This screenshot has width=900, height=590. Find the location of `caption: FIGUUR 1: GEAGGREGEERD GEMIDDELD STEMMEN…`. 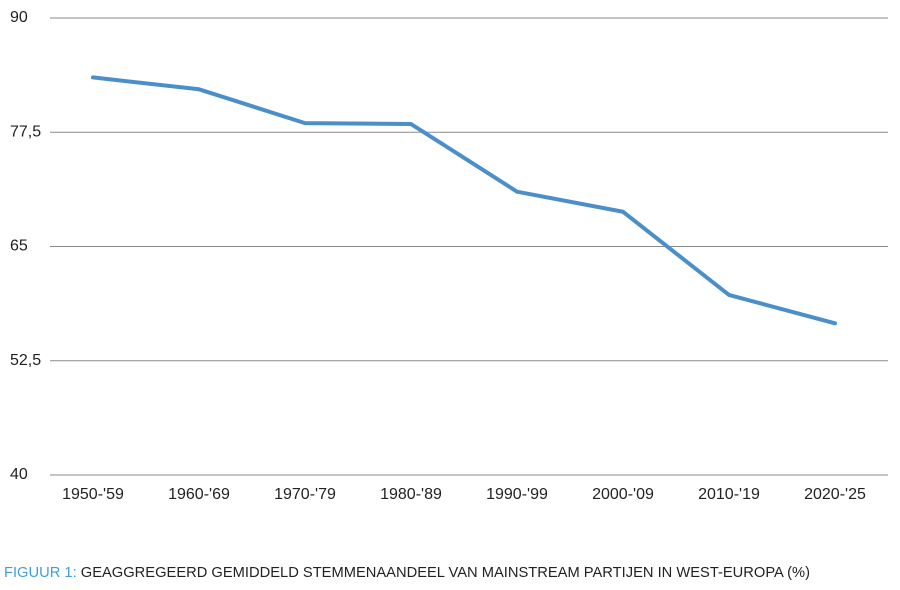

caption: FIGUUR 1: GEAGGREGEERD GEMIDDELD STEMMEN… is located at coordinates (407, 572).